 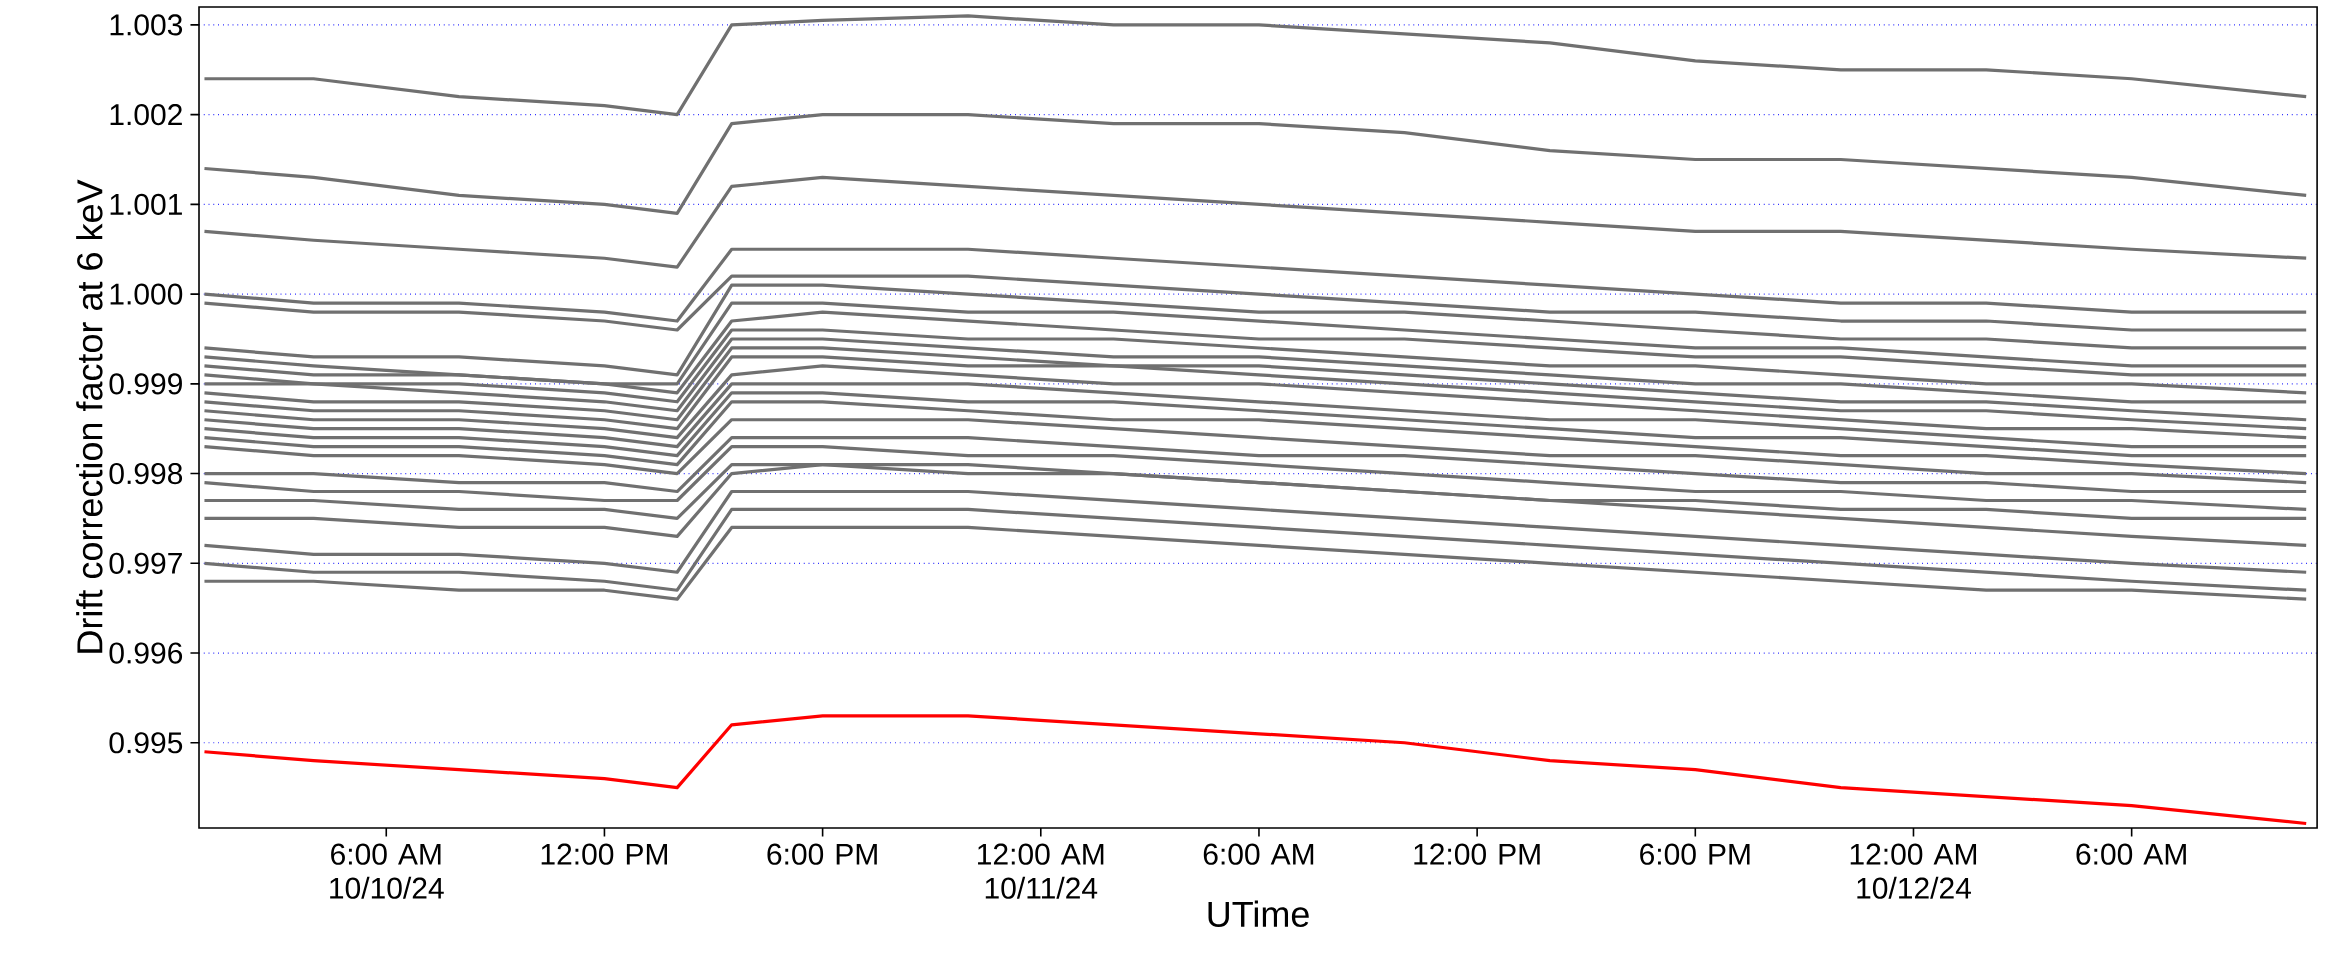 I want to click on y-tick-label: 0.995, so click(x=146, y=743).